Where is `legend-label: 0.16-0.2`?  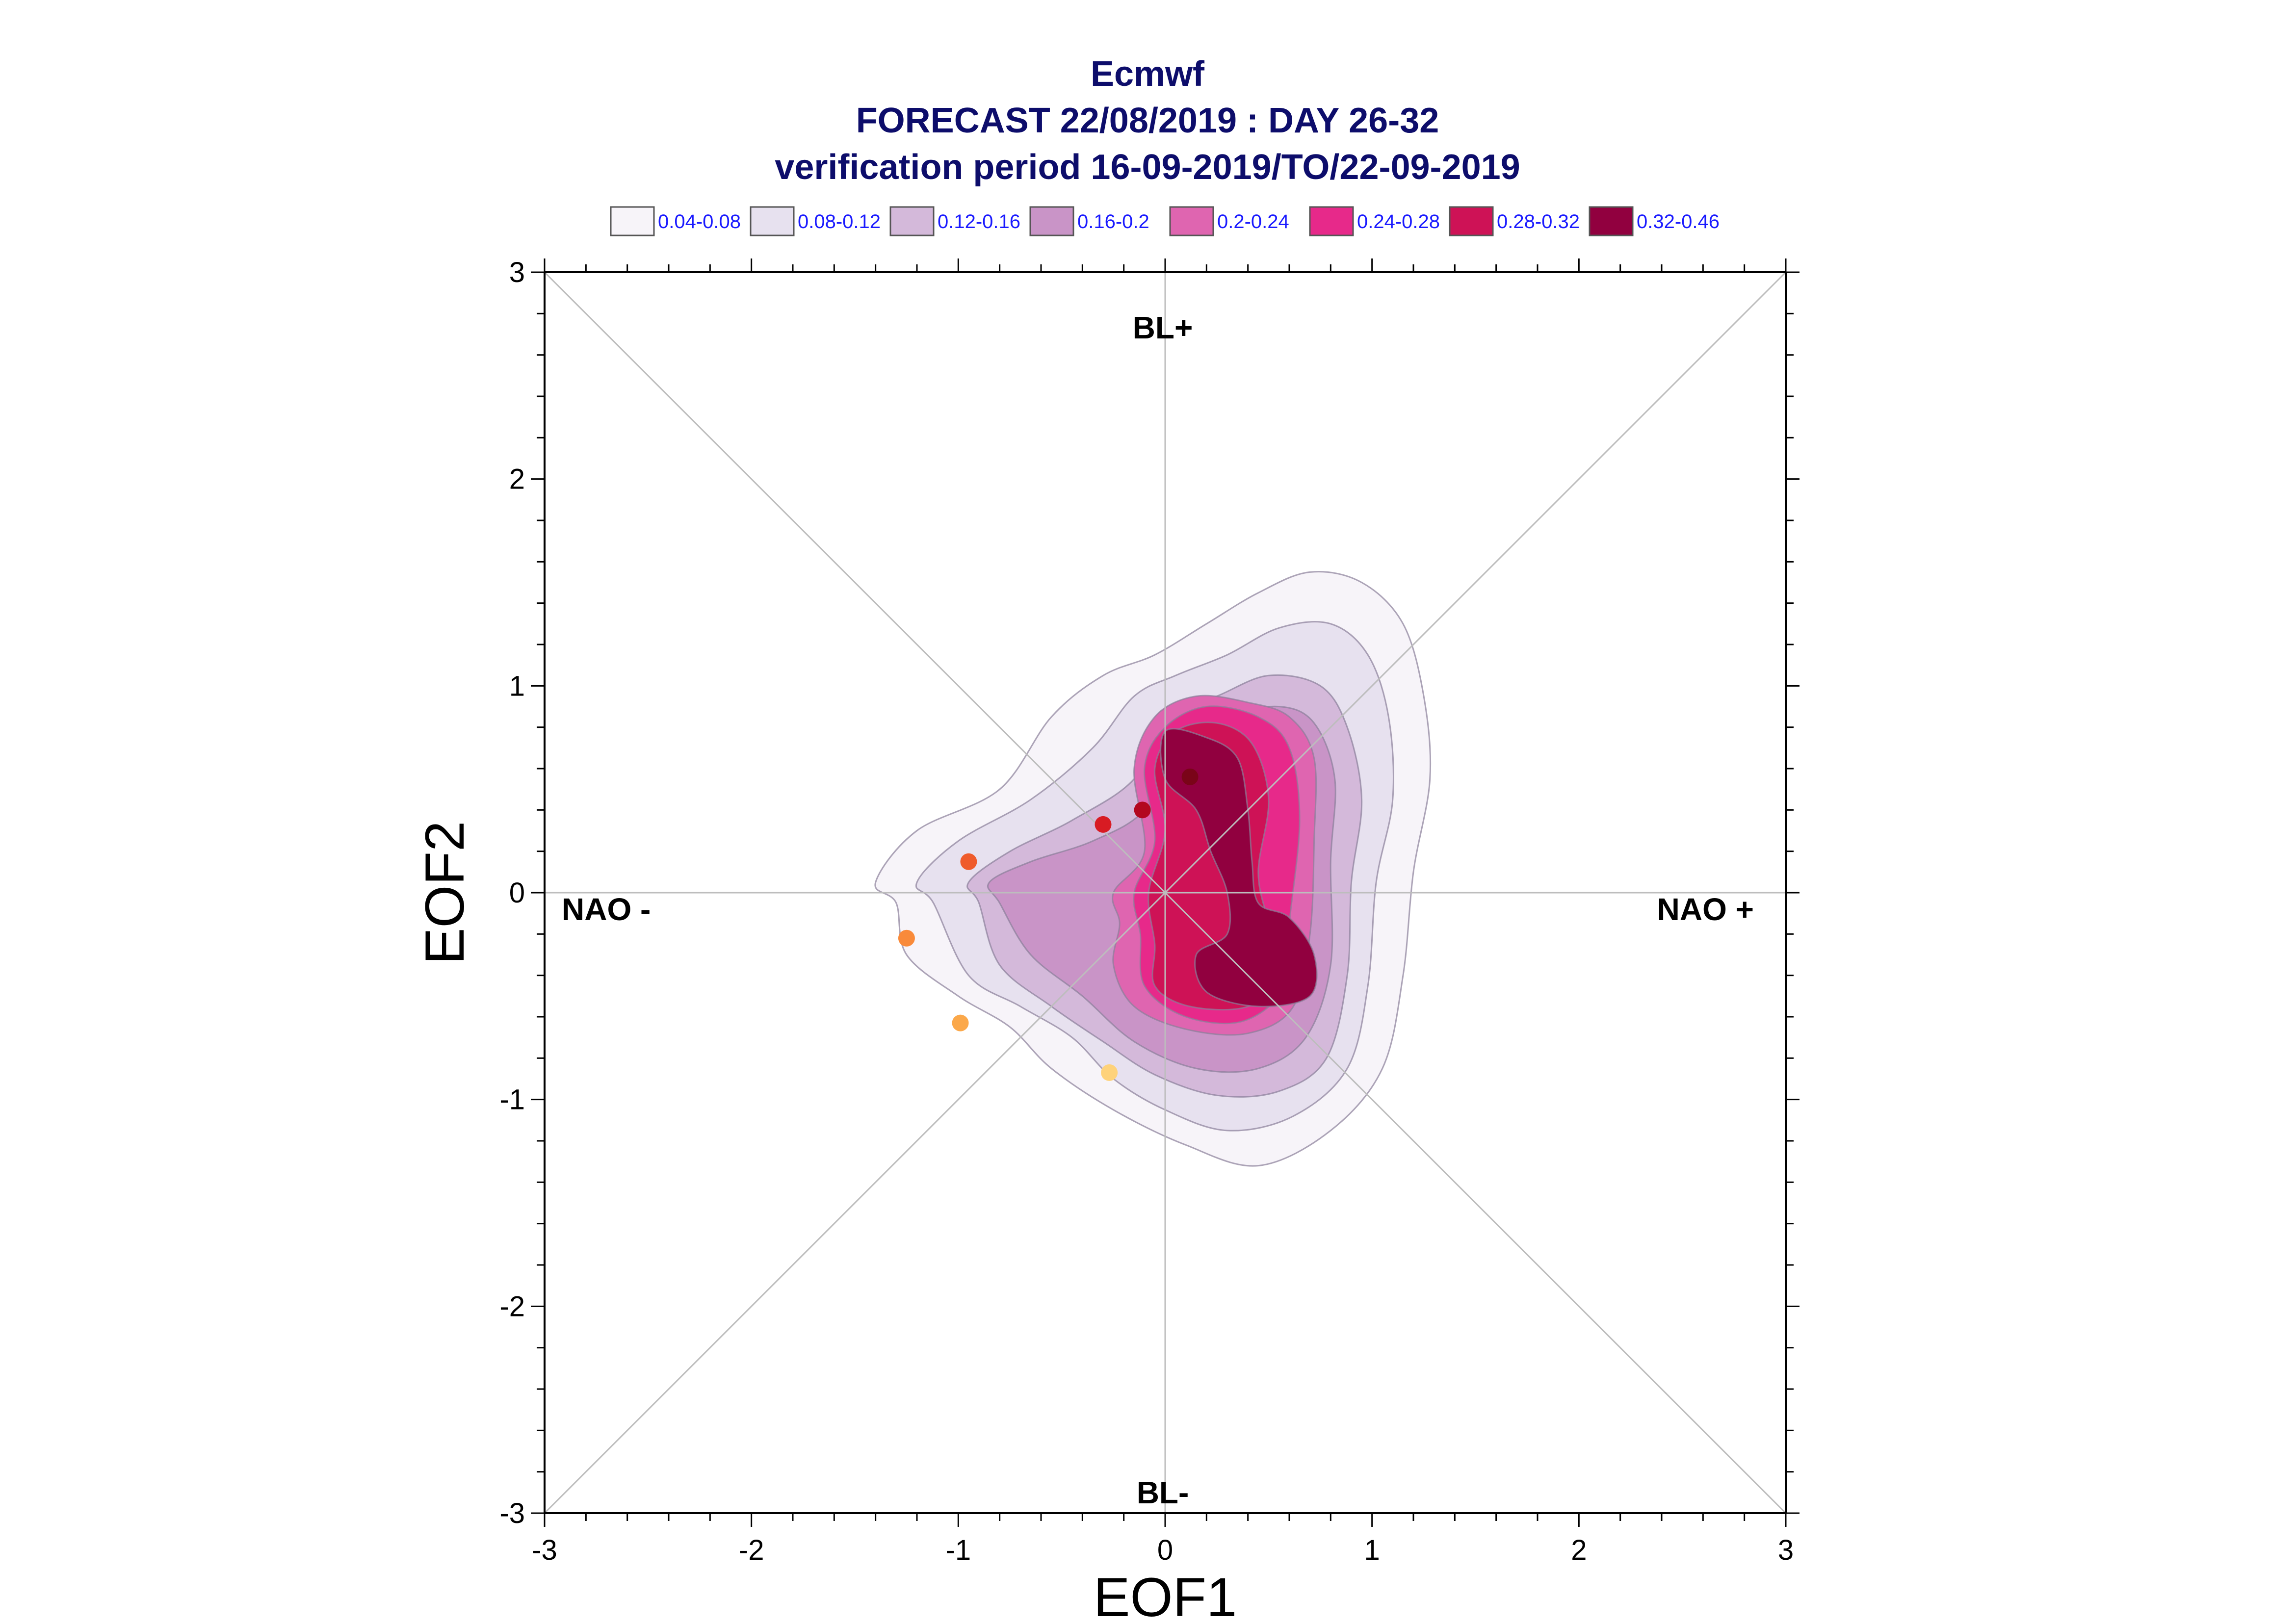
legend-label: 0.16-0.2 is located at coordinates (1113, 221).